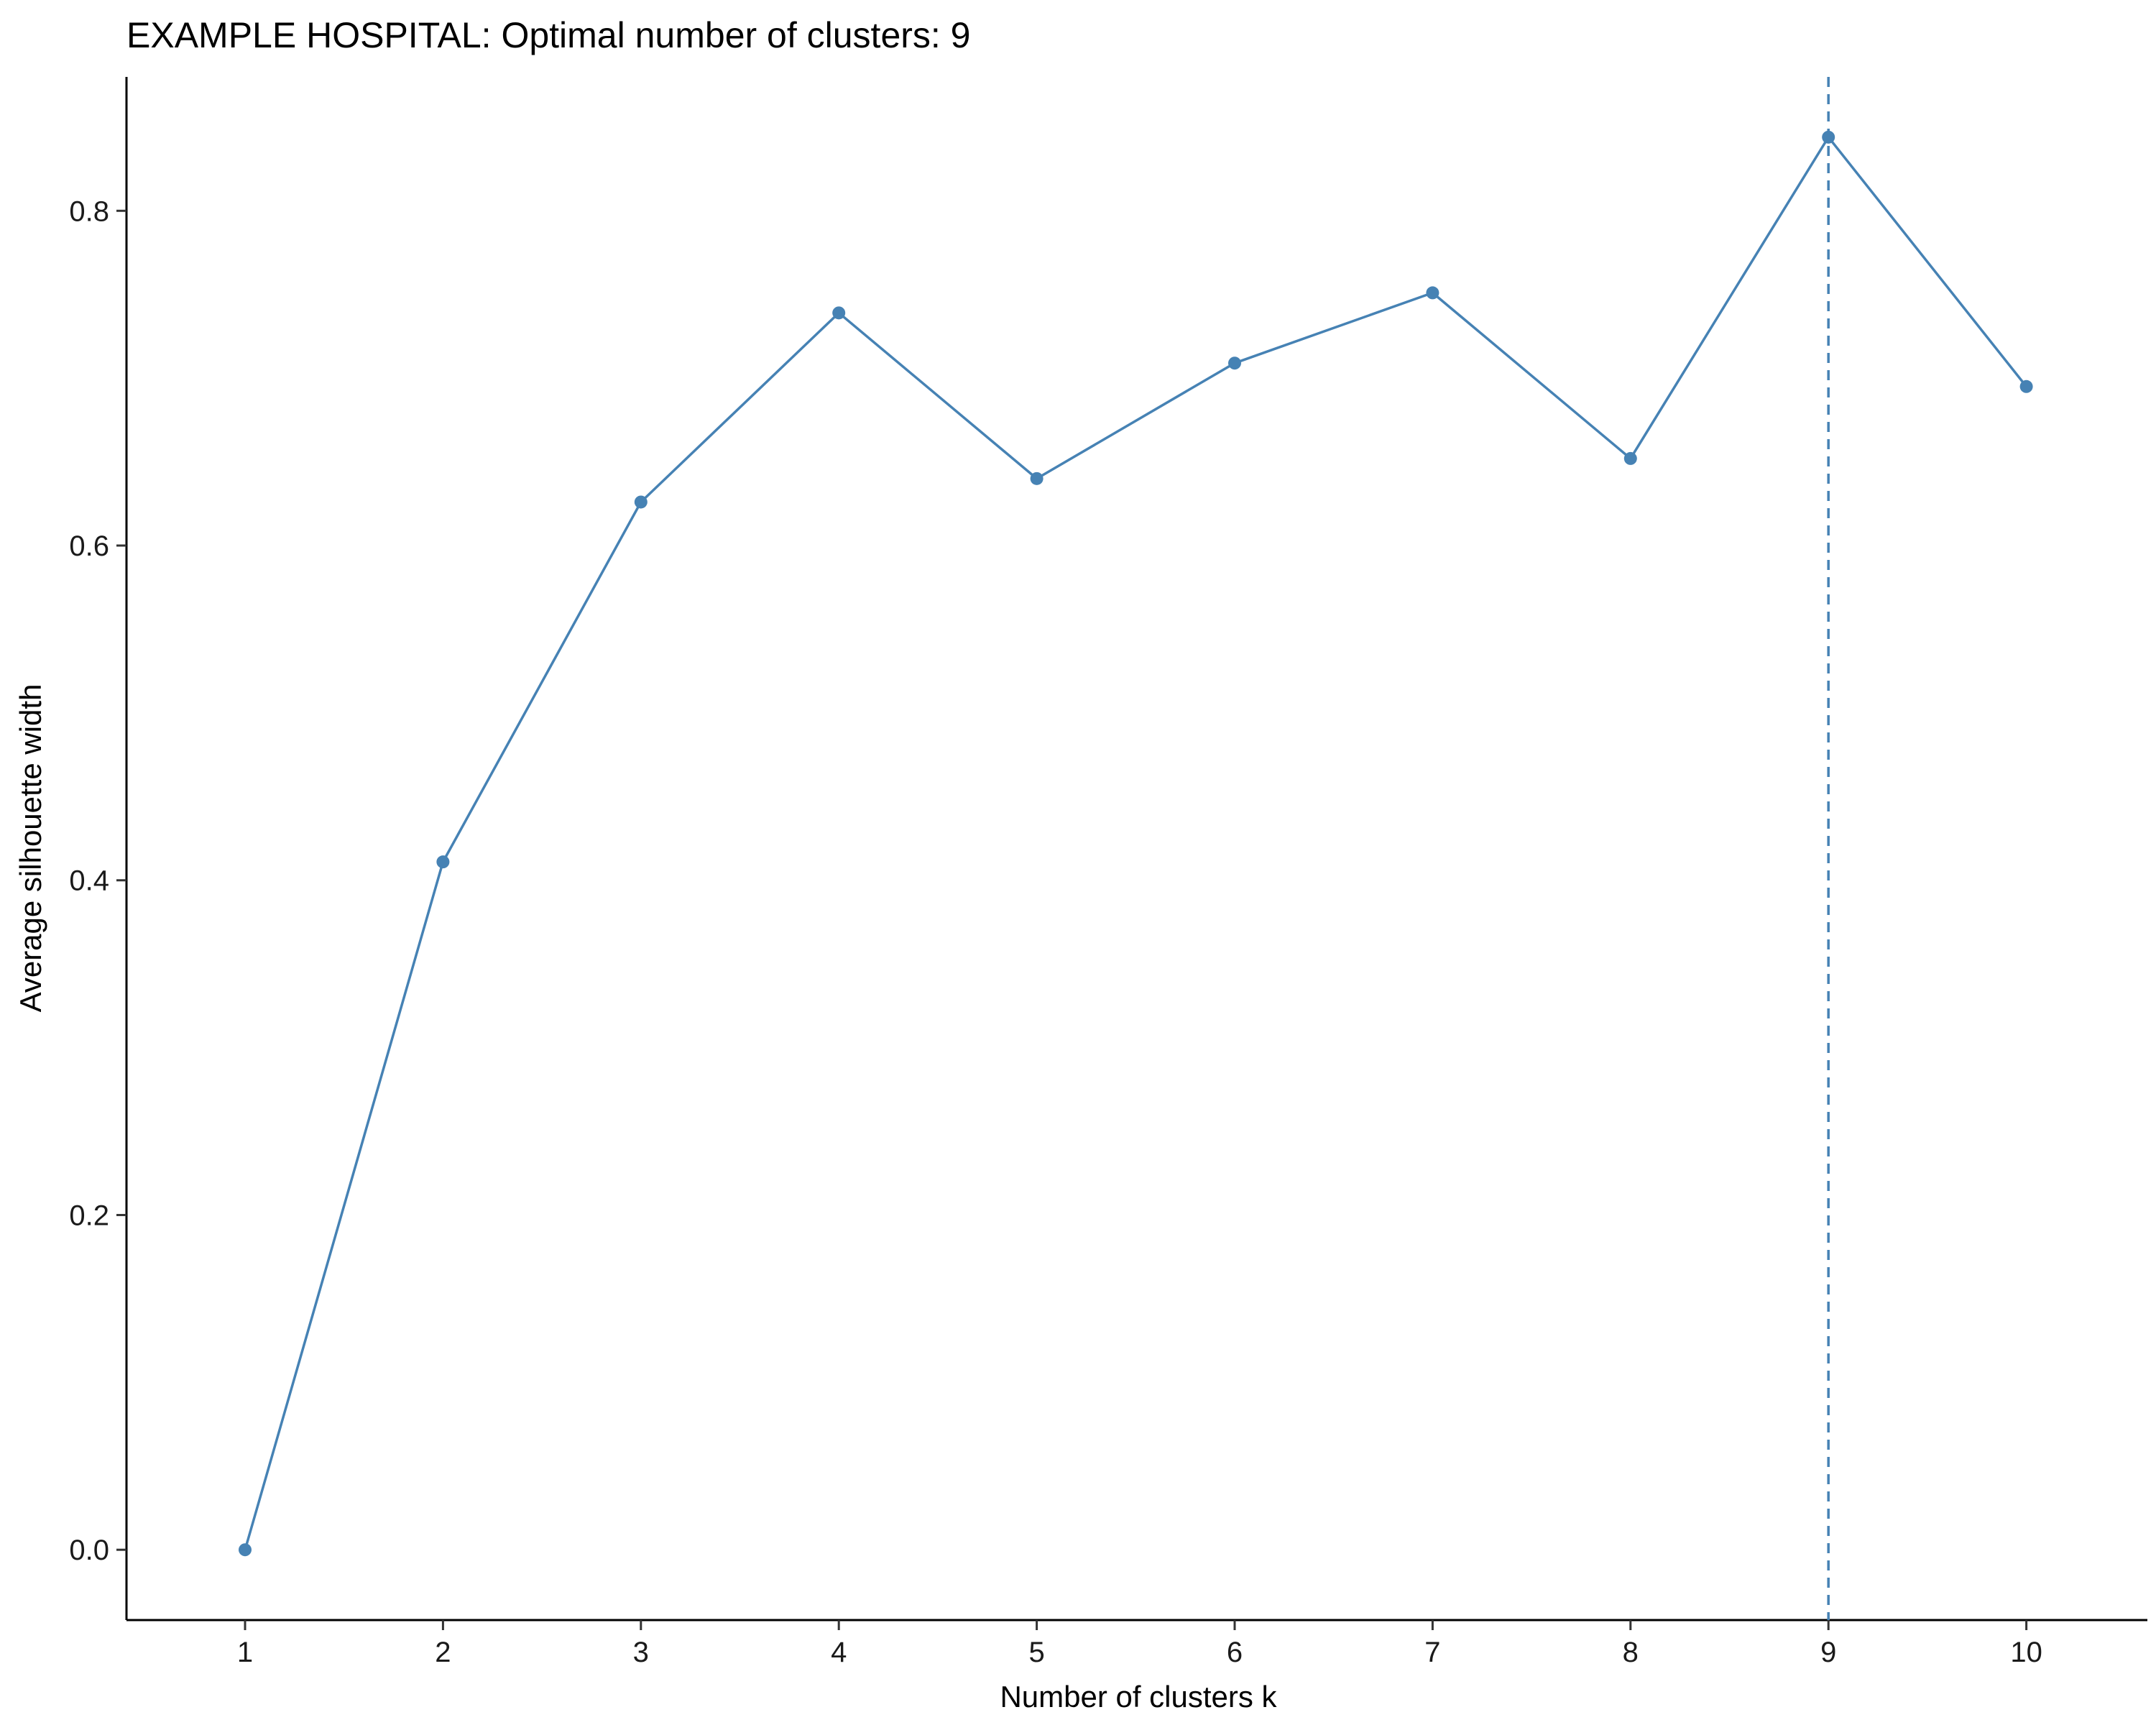  Describe the element at coordinates (89, 546) in the screenshot. I see `y-tick-label: 0.6` at that location.